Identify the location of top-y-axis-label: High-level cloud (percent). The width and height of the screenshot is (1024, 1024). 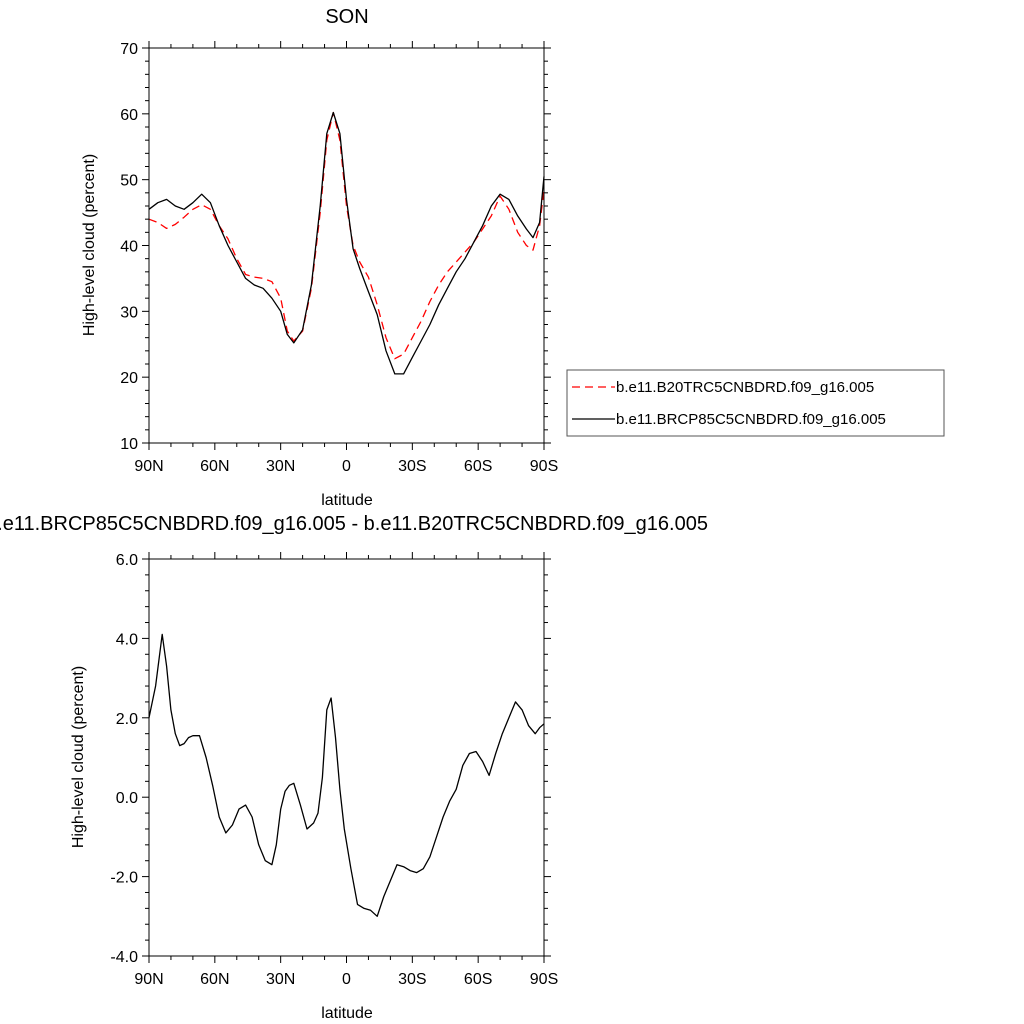
(89, 245).